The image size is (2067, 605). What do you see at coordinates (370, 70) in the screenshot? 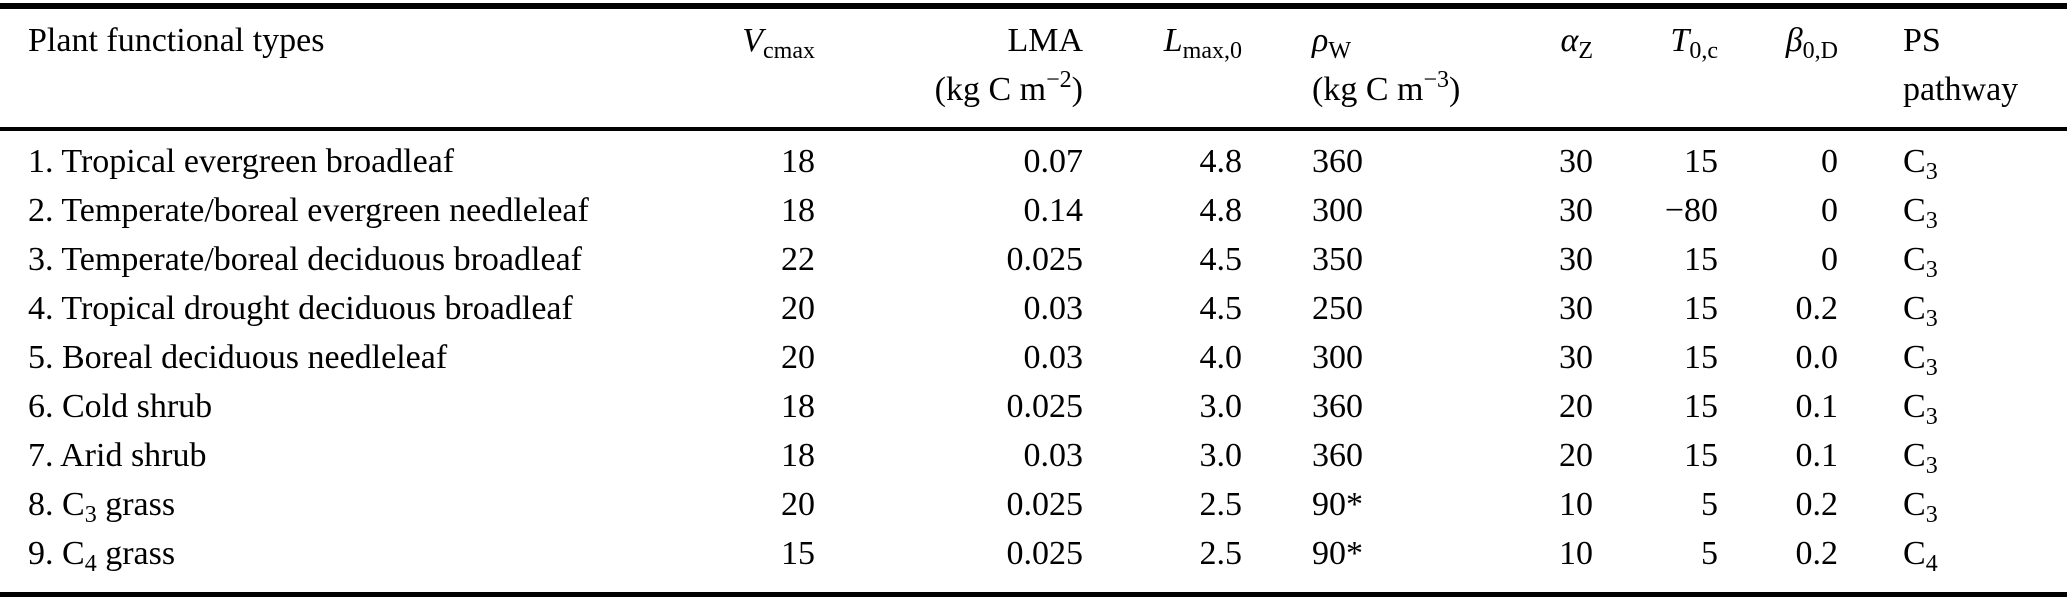
I see `col-header-pft: Plant functional types` at bounding box center [370, 70].